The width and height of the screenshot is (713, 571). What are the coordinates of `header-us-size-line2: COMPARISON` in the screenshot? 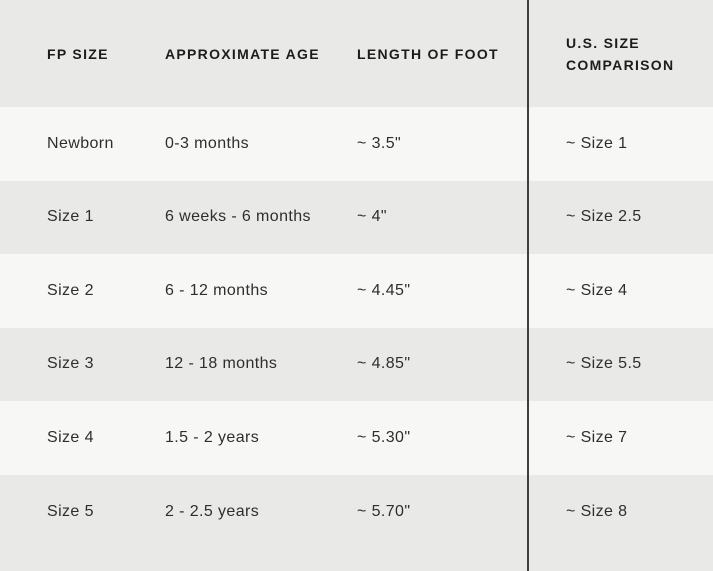 It's located at (620, 64).